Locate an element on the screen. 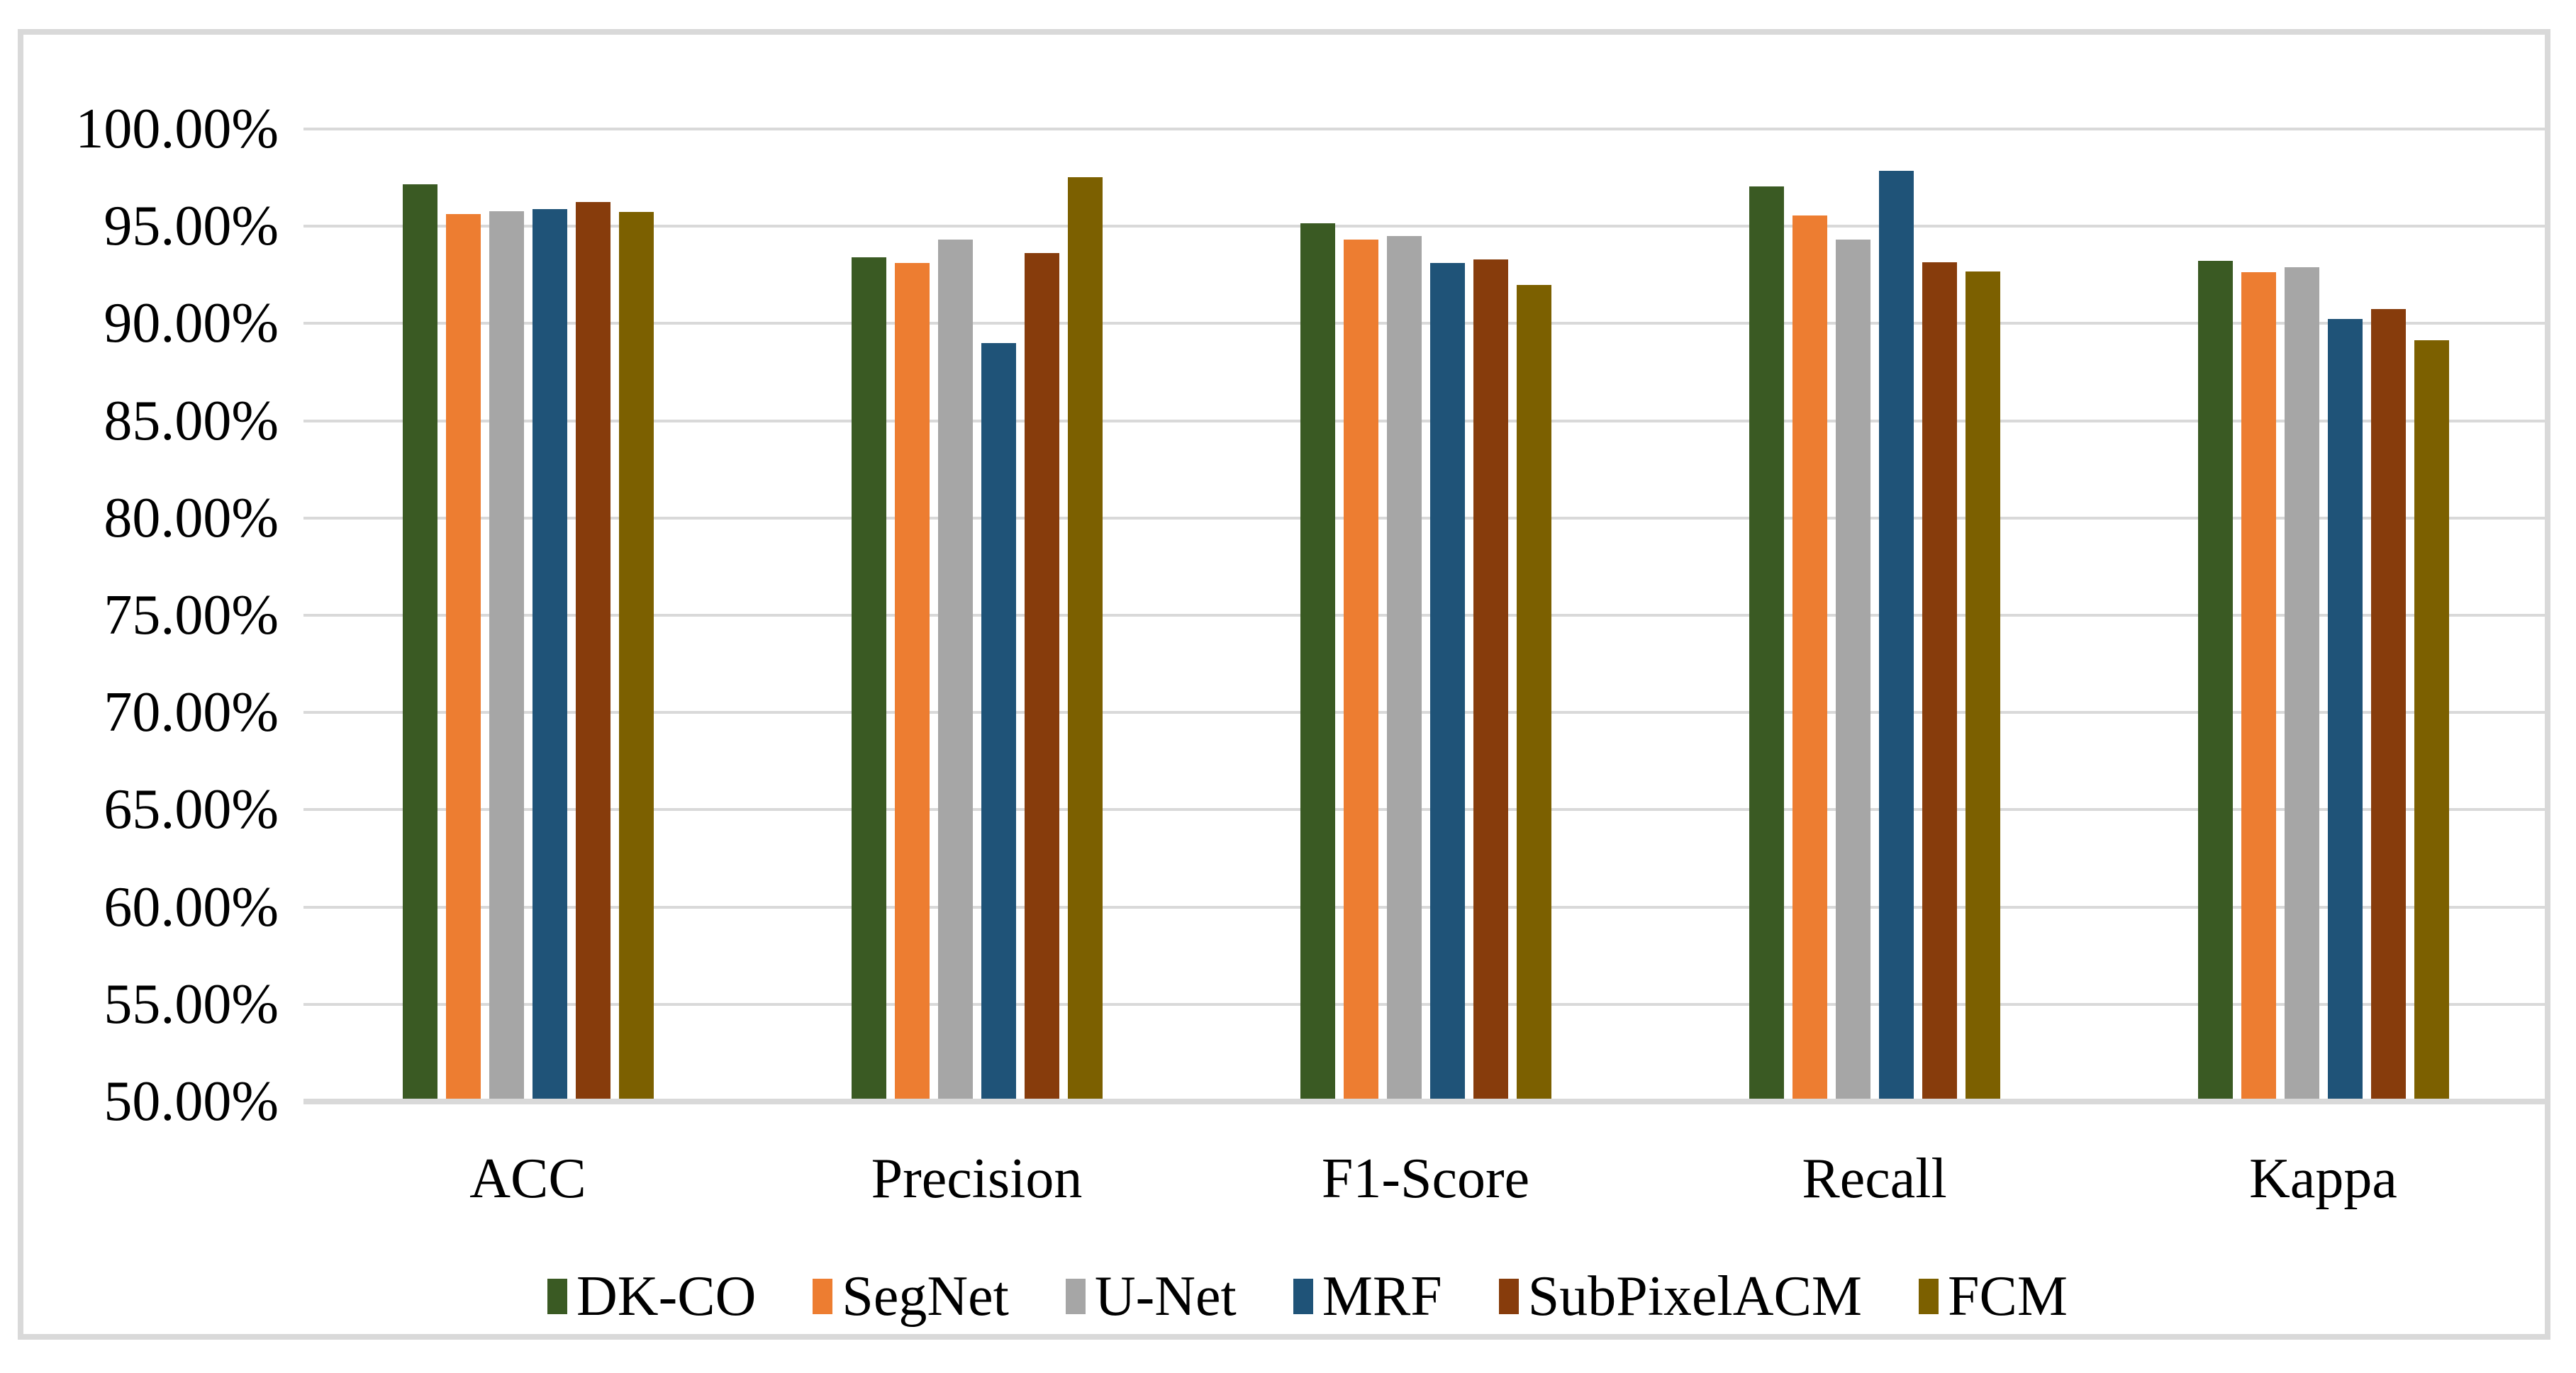 Image resolution: width=2576 pixels, height=1373 pixels. y-axis-tick-label: 85.00% is located at coordinates (192, 420).